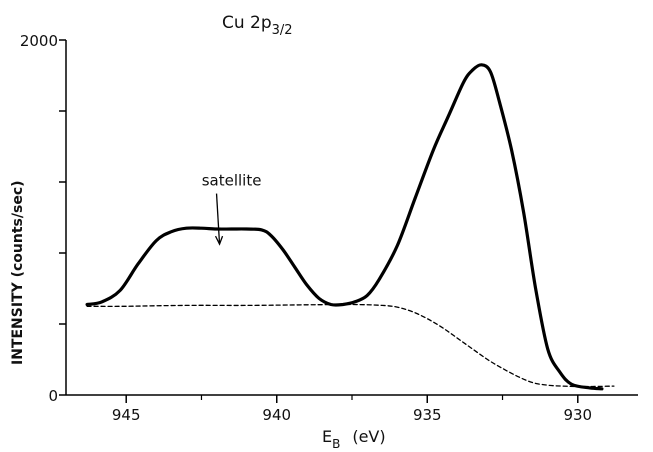  What do you see at coordinates (53, 396) in the screenshot?
I see `y-tick-label: 0` at bounding box center [53, 396].